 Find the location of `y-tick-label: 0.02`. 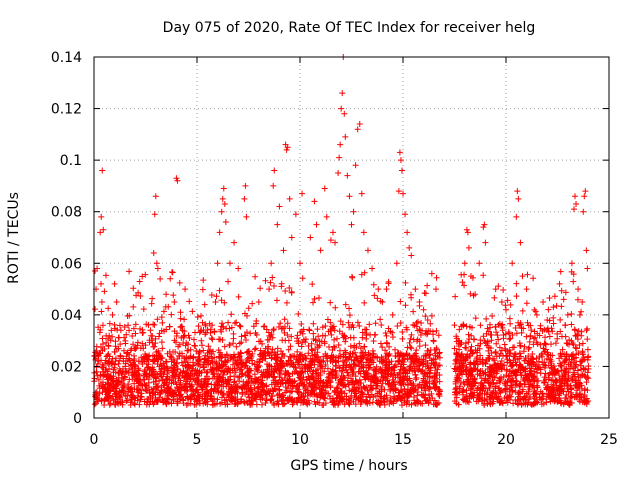

y-tick-label: 0.02 is located at coordinates (66, 367).